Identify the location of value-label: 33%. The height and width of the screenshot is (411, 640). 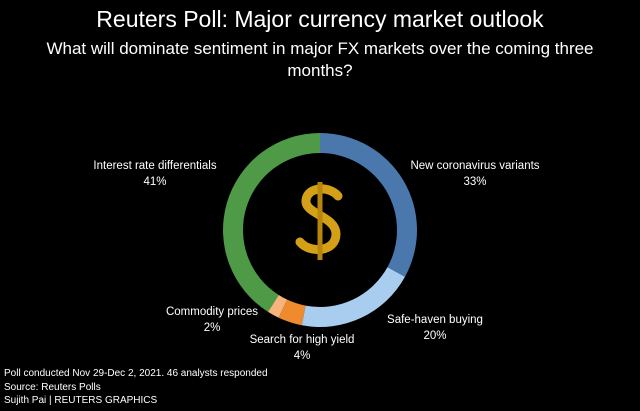
(474, 182).